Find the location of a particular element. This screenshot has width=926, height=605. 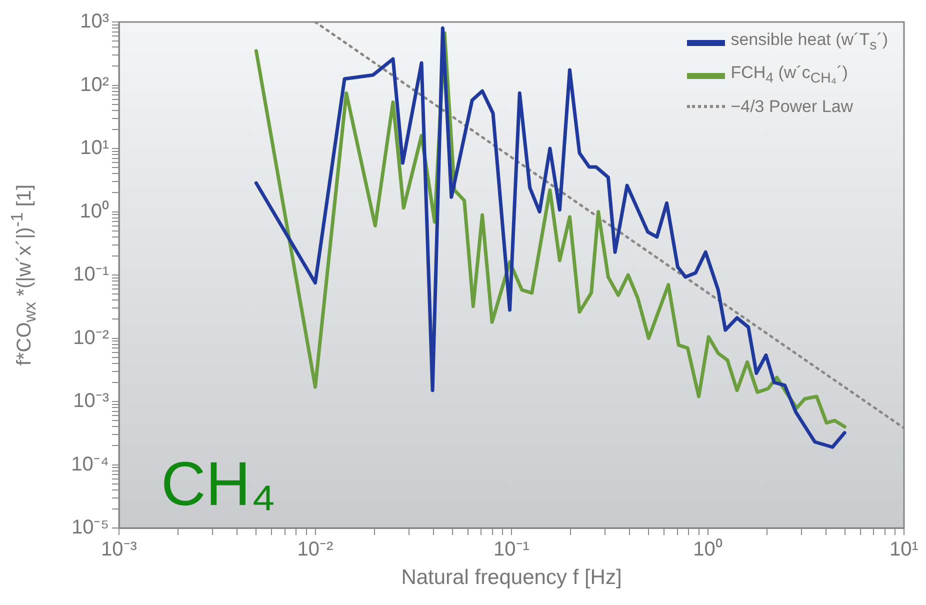

y-tick-label: 10⁻³ is located at coordinates (91, 401).